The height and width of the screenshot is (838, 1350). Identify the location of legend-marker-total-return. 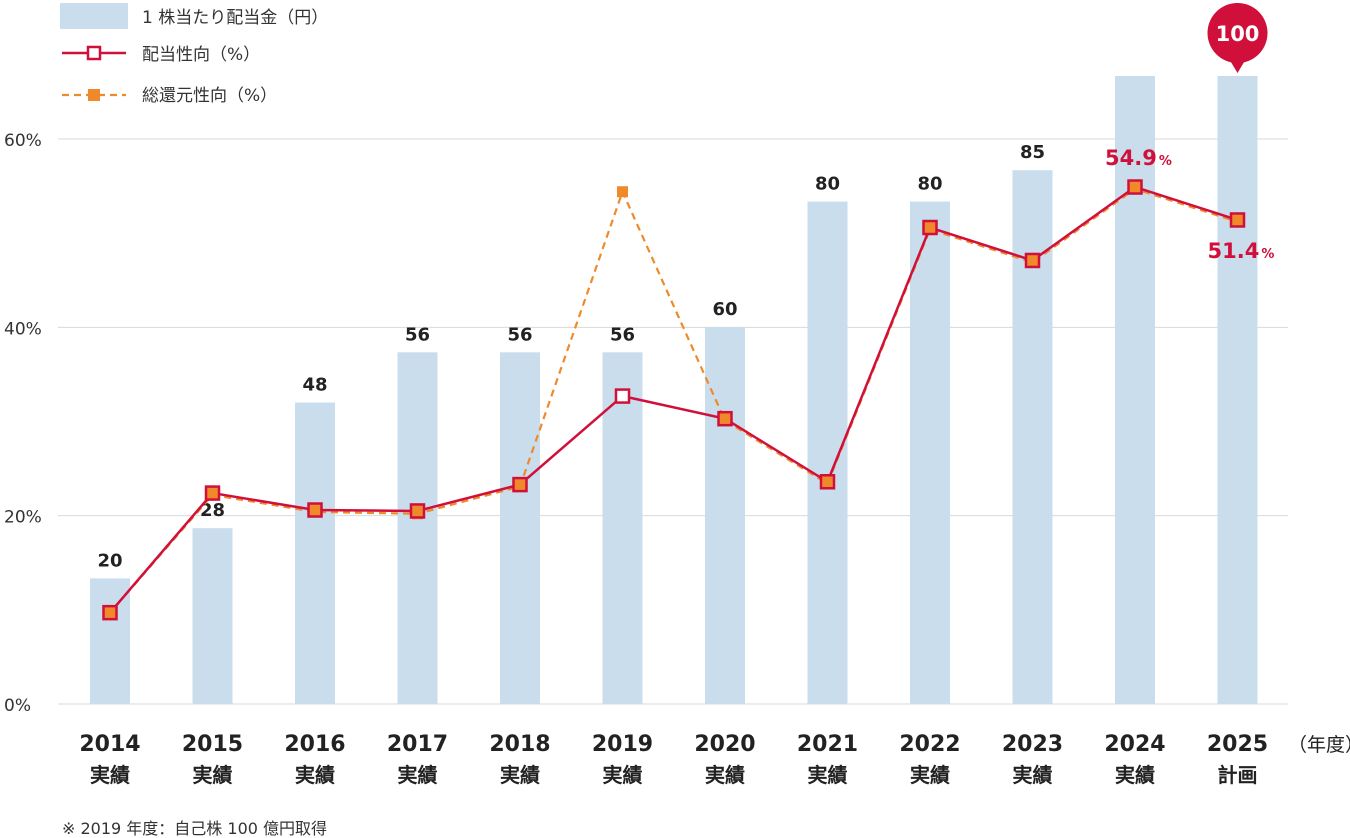
(94, 95).